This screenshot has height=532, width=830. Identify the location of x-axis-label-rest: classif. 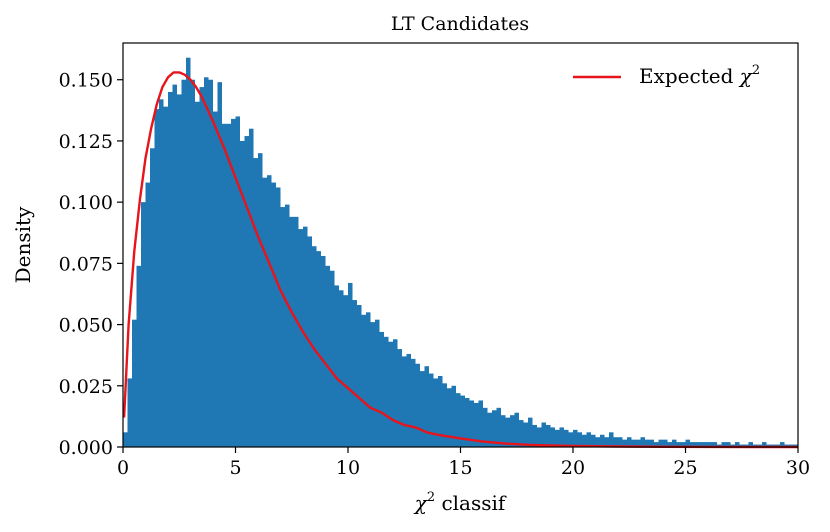
(471, 503).